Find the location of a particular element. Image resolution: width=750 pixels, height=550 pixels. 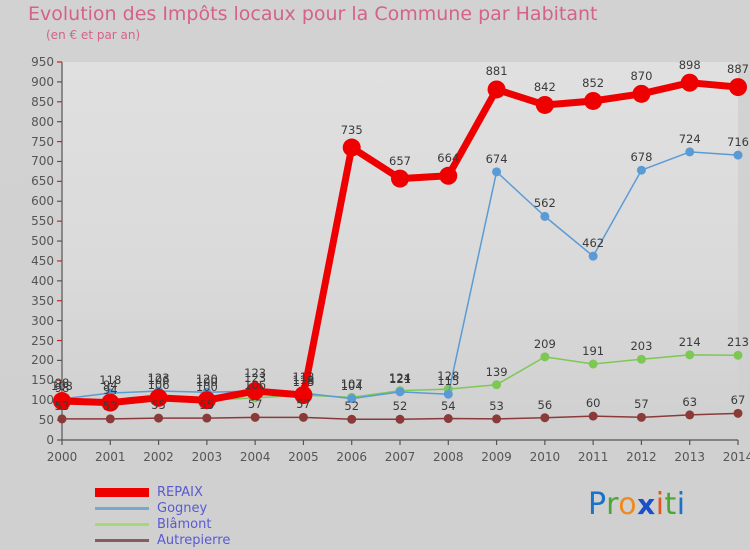

y-axis-tick-label: 300 is located at coordinates (42, 320).